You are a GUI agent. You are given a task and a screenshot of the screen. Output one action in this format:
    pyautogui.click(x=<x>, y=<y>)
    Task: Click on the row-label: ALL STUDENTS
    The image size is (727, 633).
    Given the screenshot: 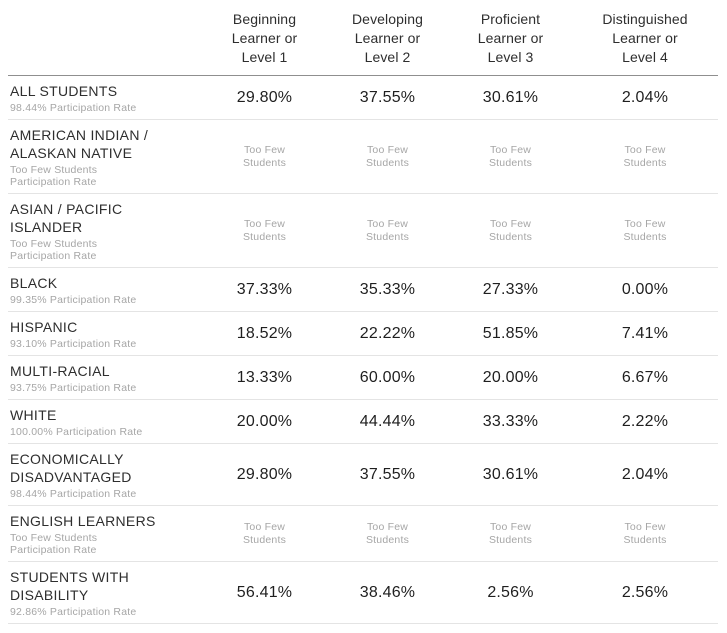 What is the action you would take?
    pyautogui.click(x=64, y=91)
    